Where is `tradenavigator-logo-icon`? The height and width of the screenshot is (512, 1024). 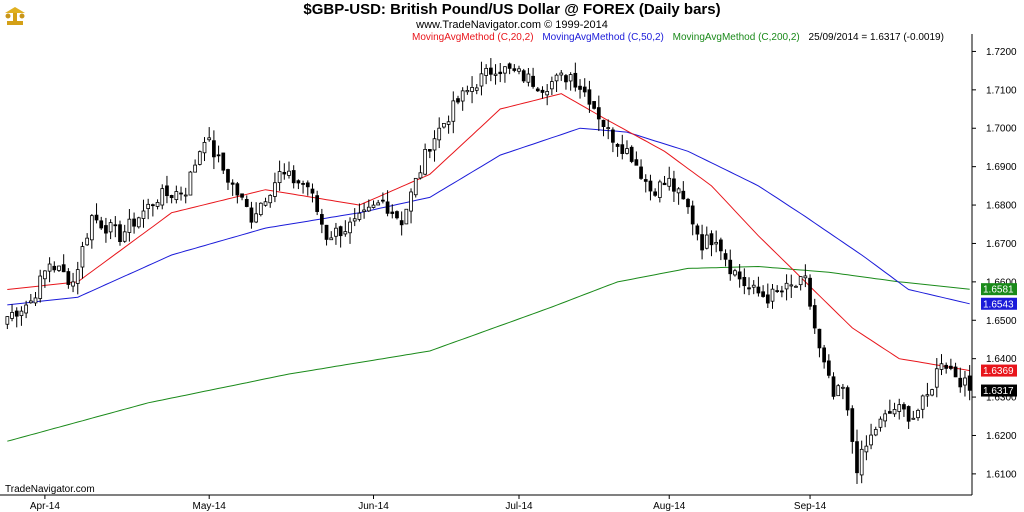
tradenavigator-logo-icon is located at coordinates (15, 18).